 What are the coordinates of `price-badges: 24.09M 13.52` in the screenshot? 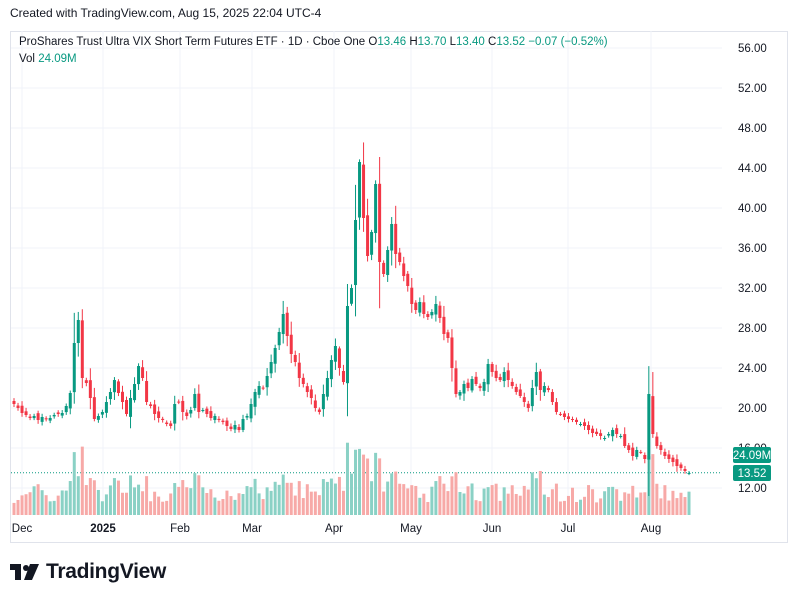 It's located at (752, 464).